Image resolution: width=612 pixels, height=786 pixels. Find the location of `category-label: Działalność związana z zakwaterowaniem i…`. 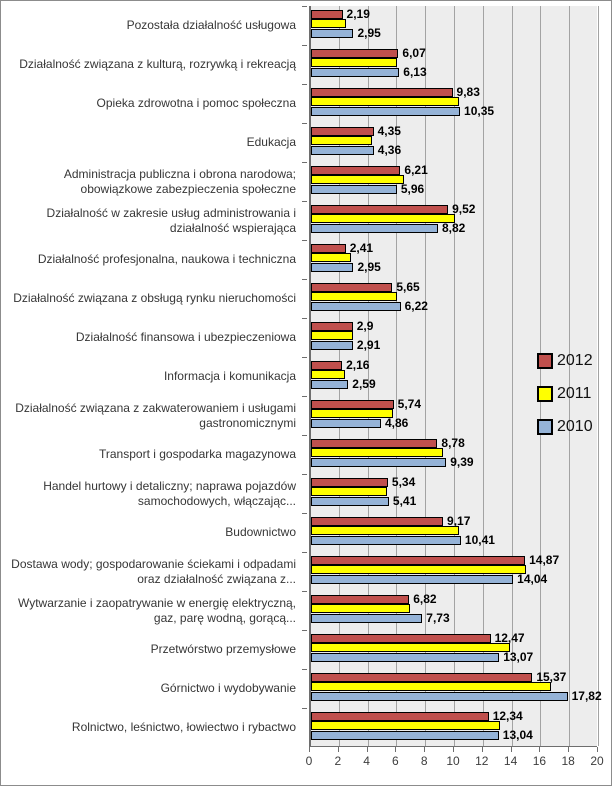

category-label: Działalność związana z zakwaterowaniem i… is located at coordinates (155, 415).